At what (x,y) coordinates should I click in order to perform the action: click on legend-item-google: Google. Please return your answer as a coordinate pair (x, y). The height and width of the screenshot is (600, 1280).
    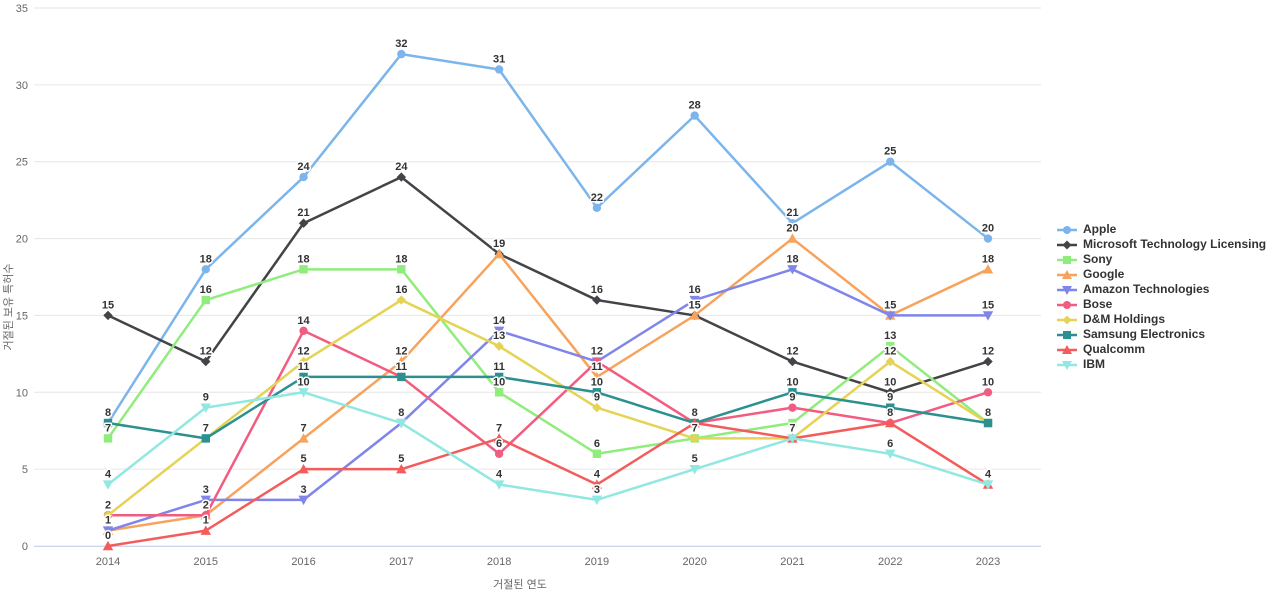
    Looking at the image, I should click on (1161, 274).